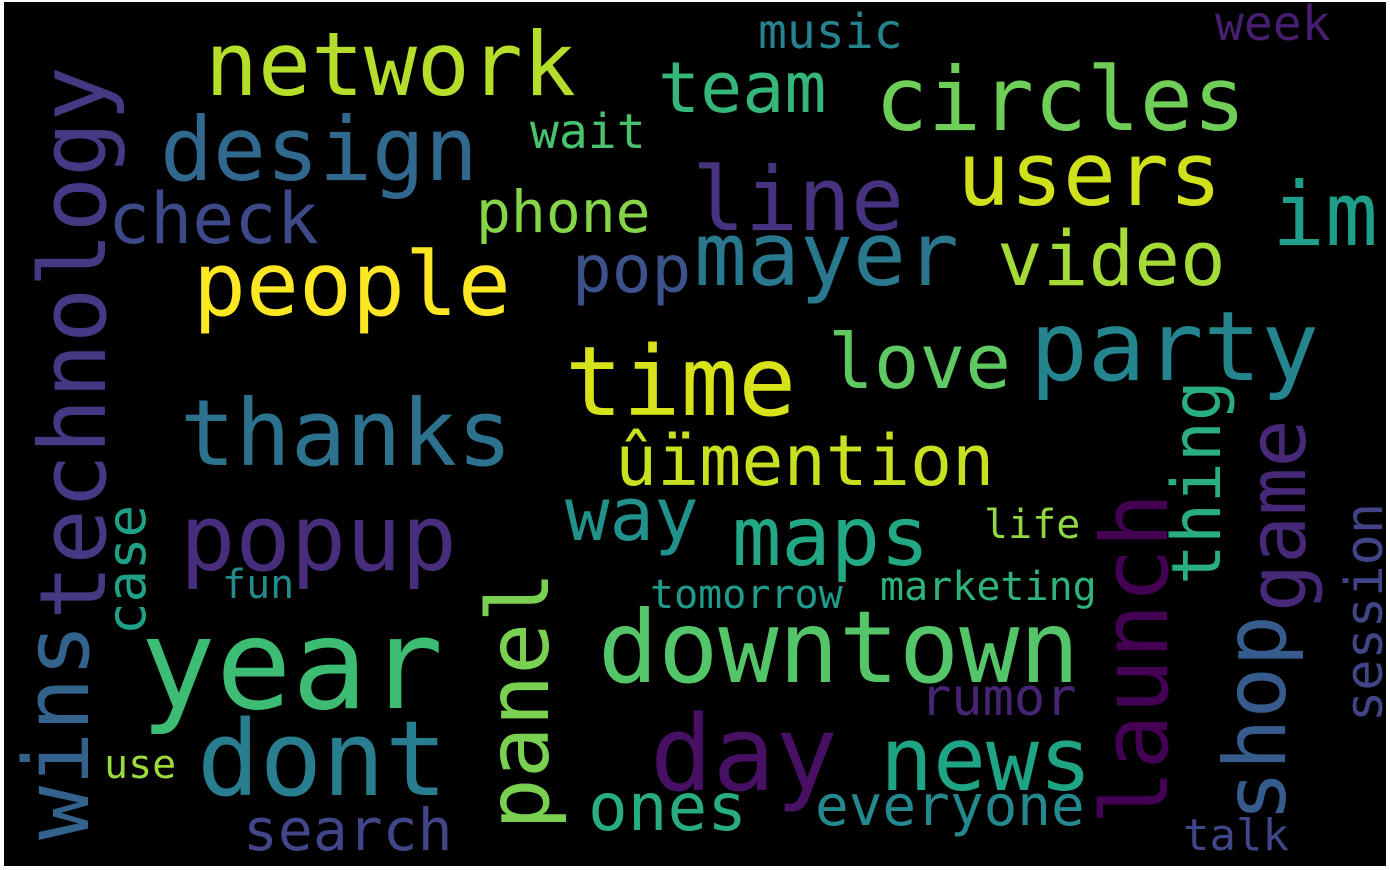 This screenshot has height=870, width=1390. What do you see at coordinates (588, 132) in the screenshot?
I see `word-wait: wait` at bounding box center [588, 132].